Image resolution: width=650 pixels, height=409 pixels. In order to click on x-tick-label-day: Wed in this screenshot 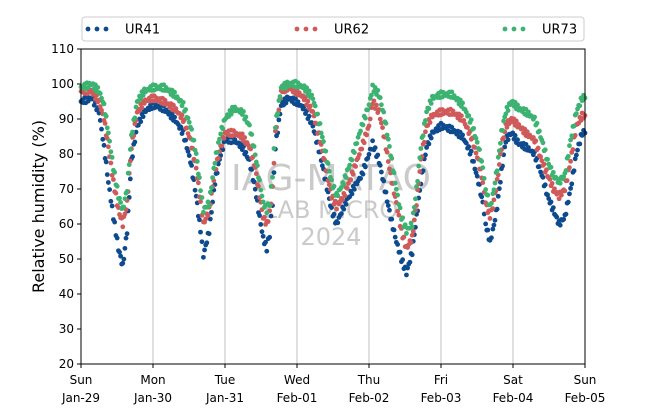, I will do `click(297, 380)`.